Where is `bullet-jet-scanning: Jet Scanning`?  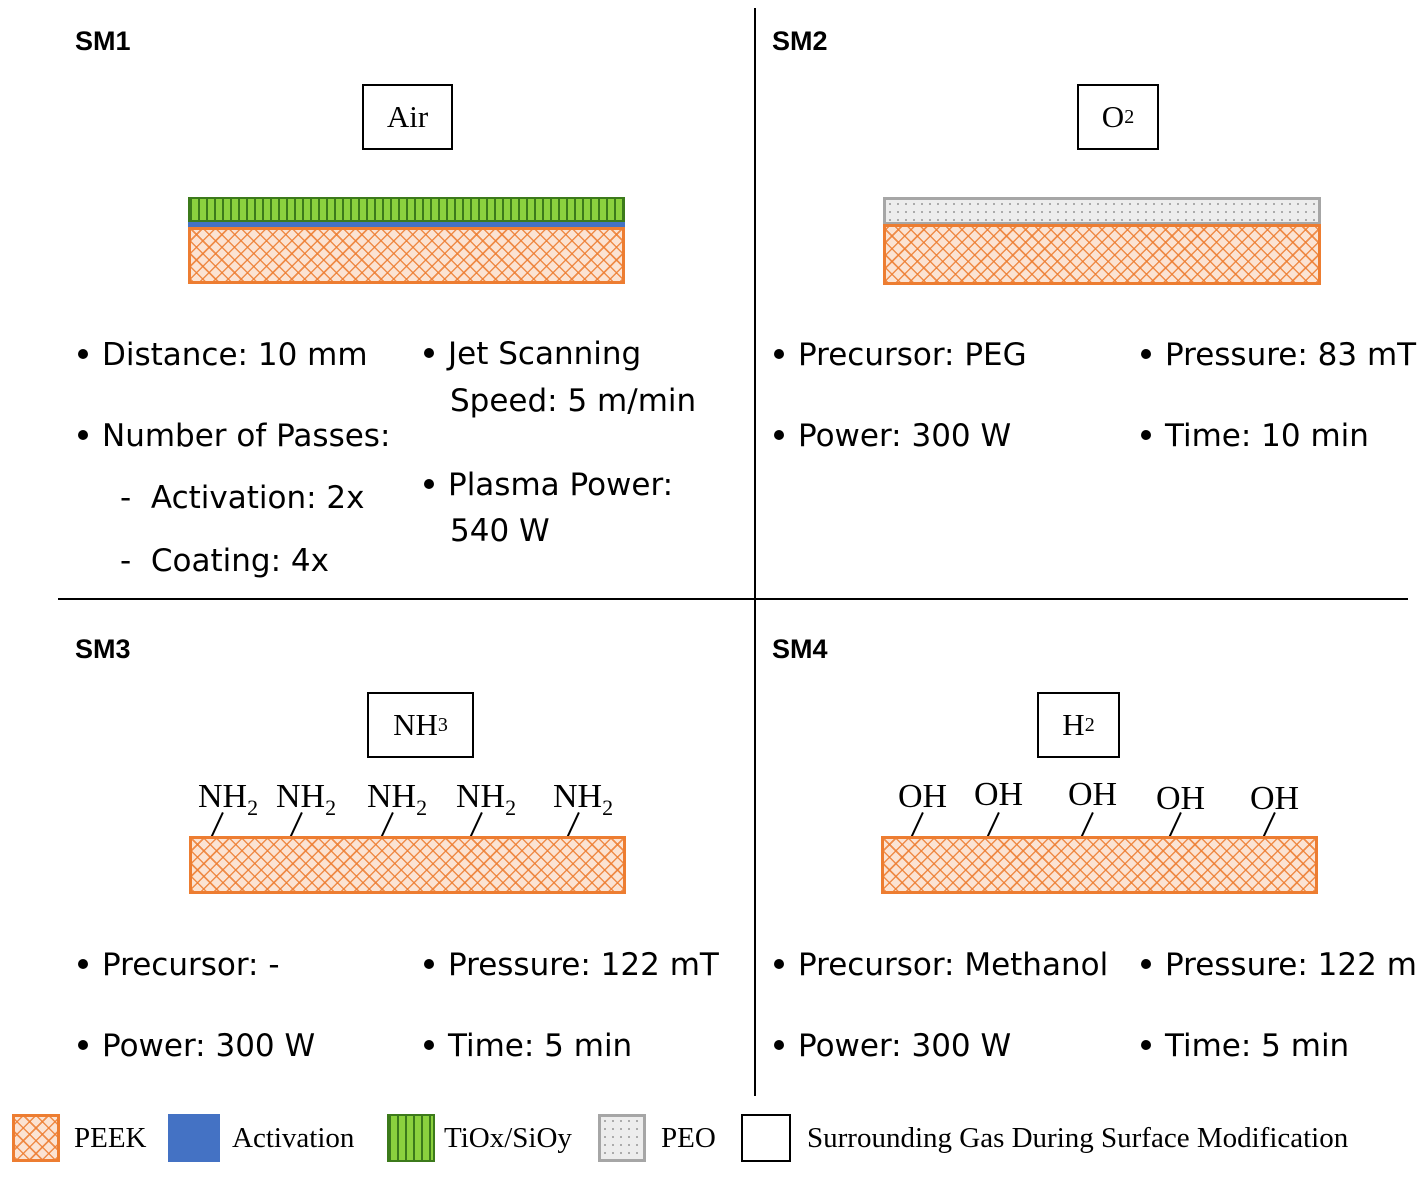 bullet-jet-scanning: Jet Scanning is located at coordinates (532, 354).